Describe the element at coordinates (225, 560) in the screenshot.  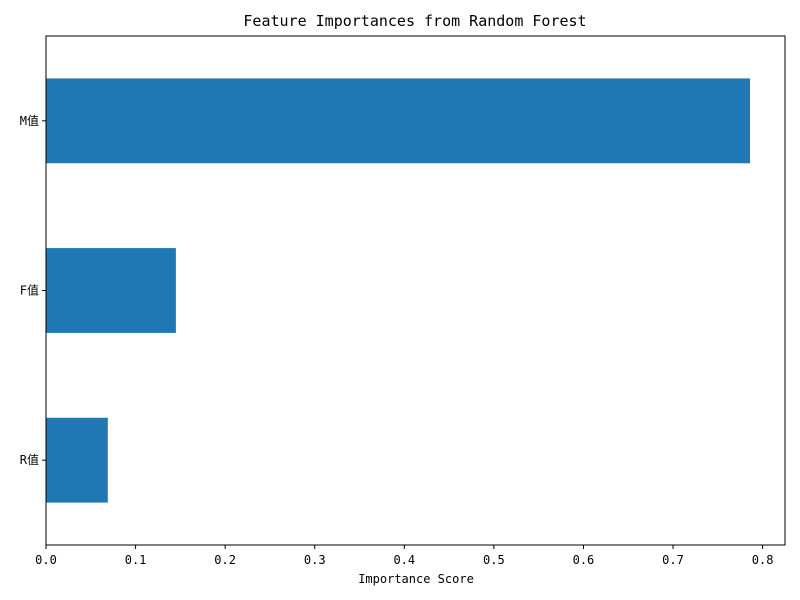
I see `x-tick-label: 0.2` at that location.